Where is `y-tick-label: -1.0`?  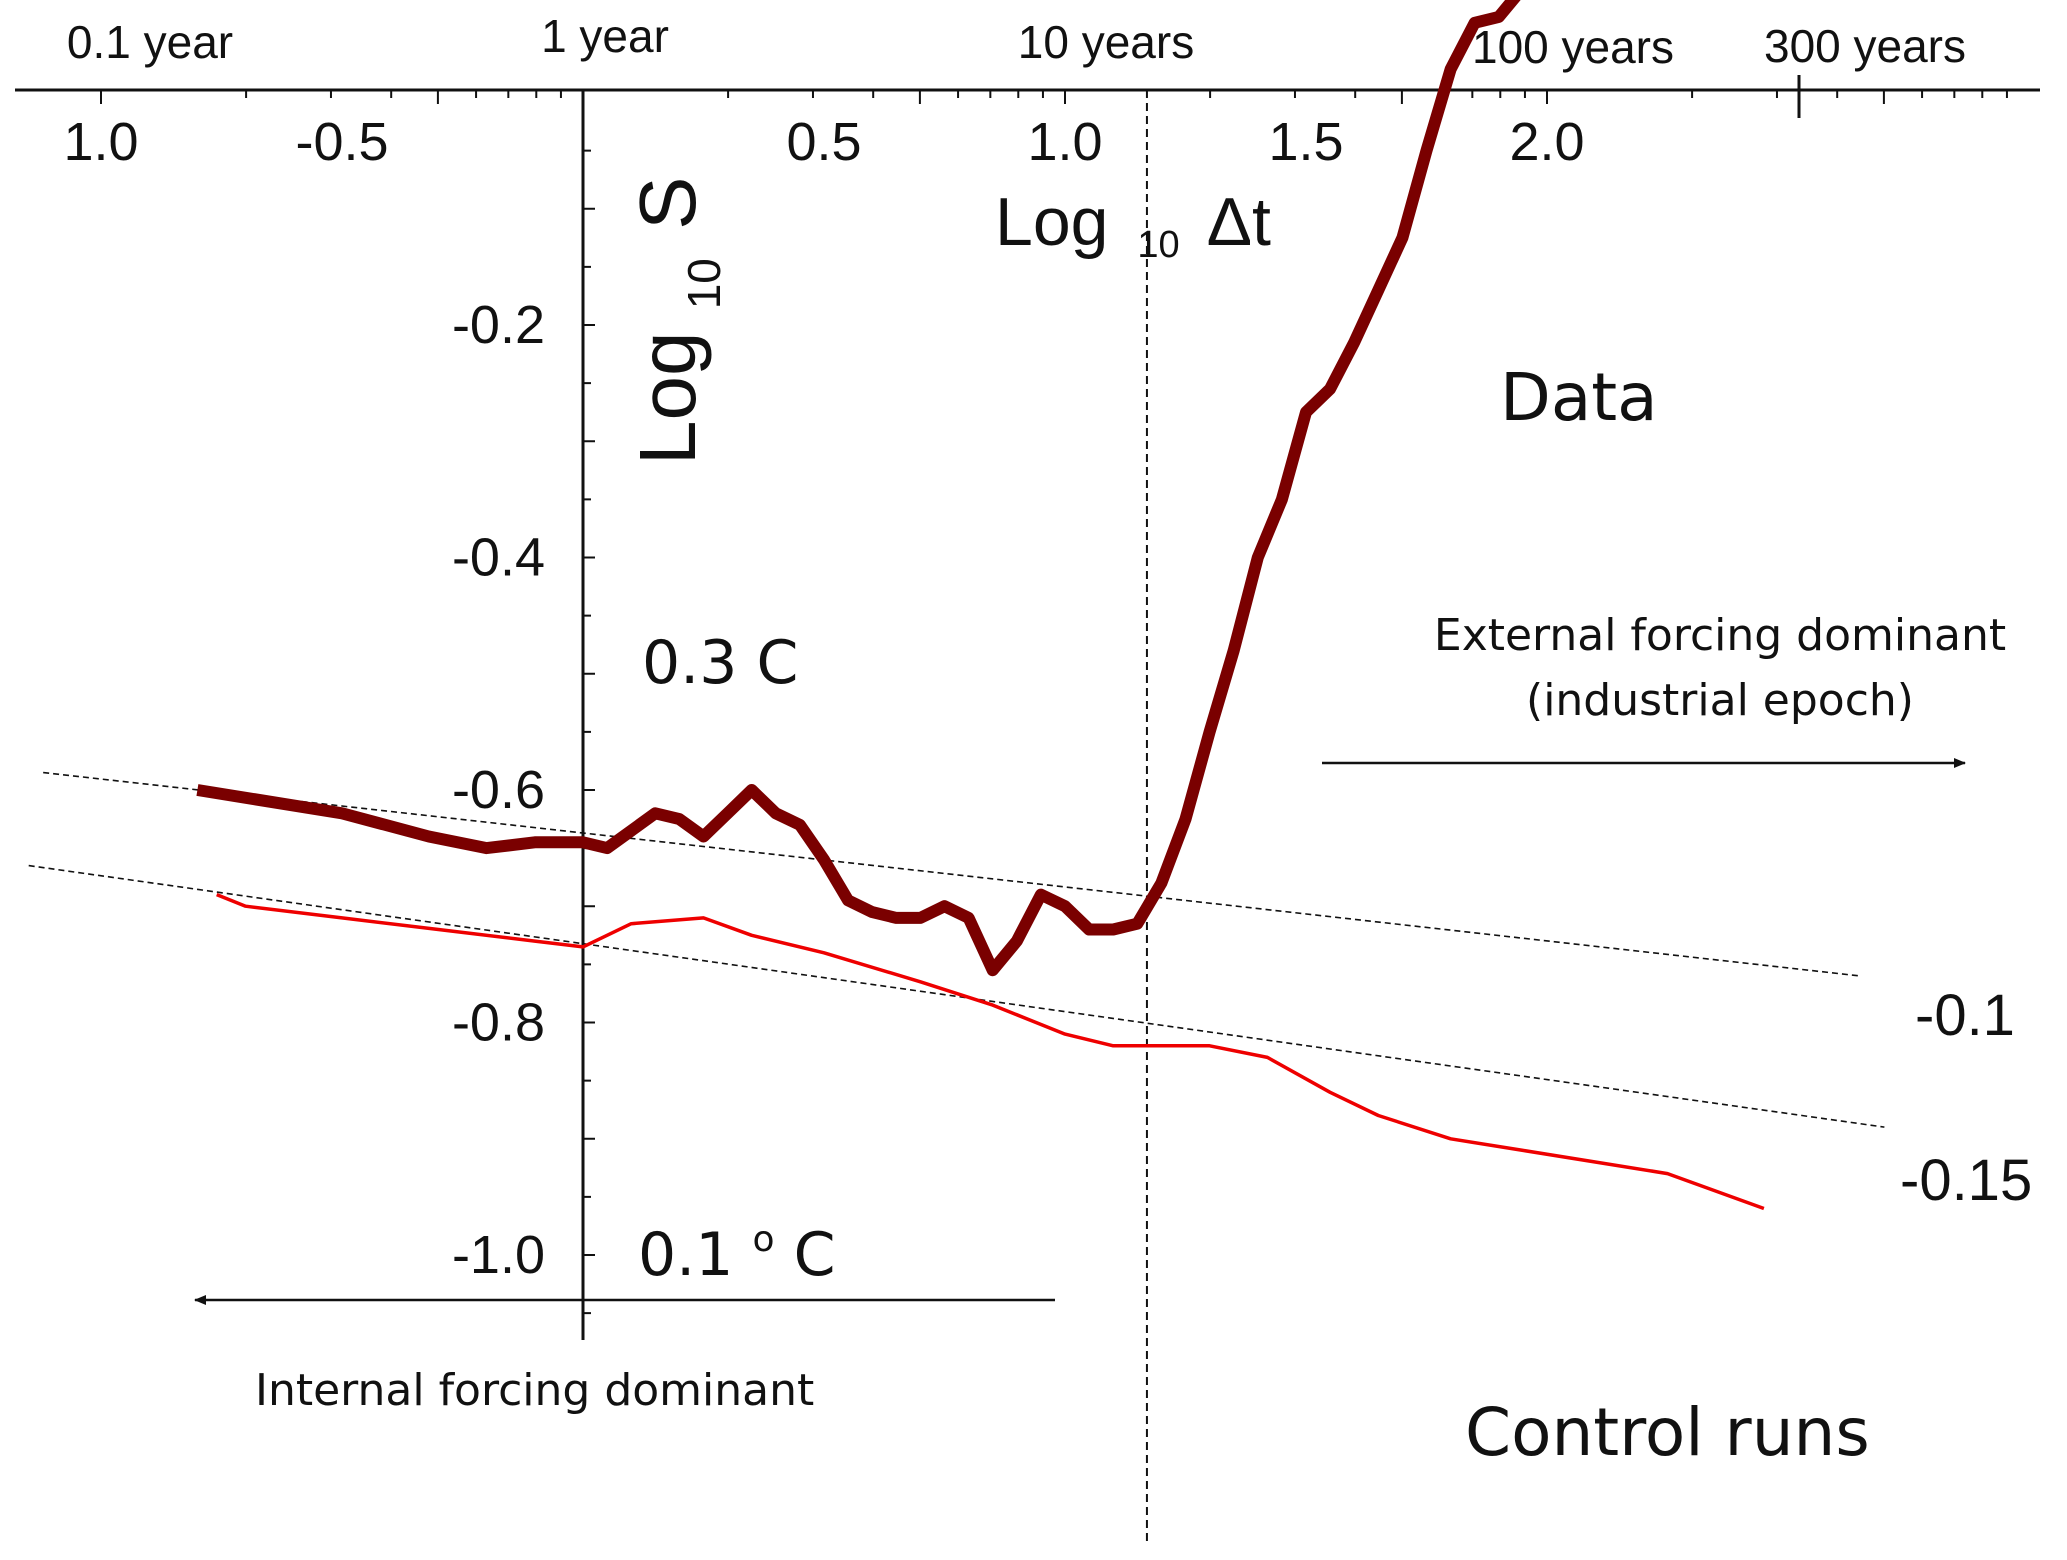
y-tick-label: -1.0 is located at coordinates (498, 1255).